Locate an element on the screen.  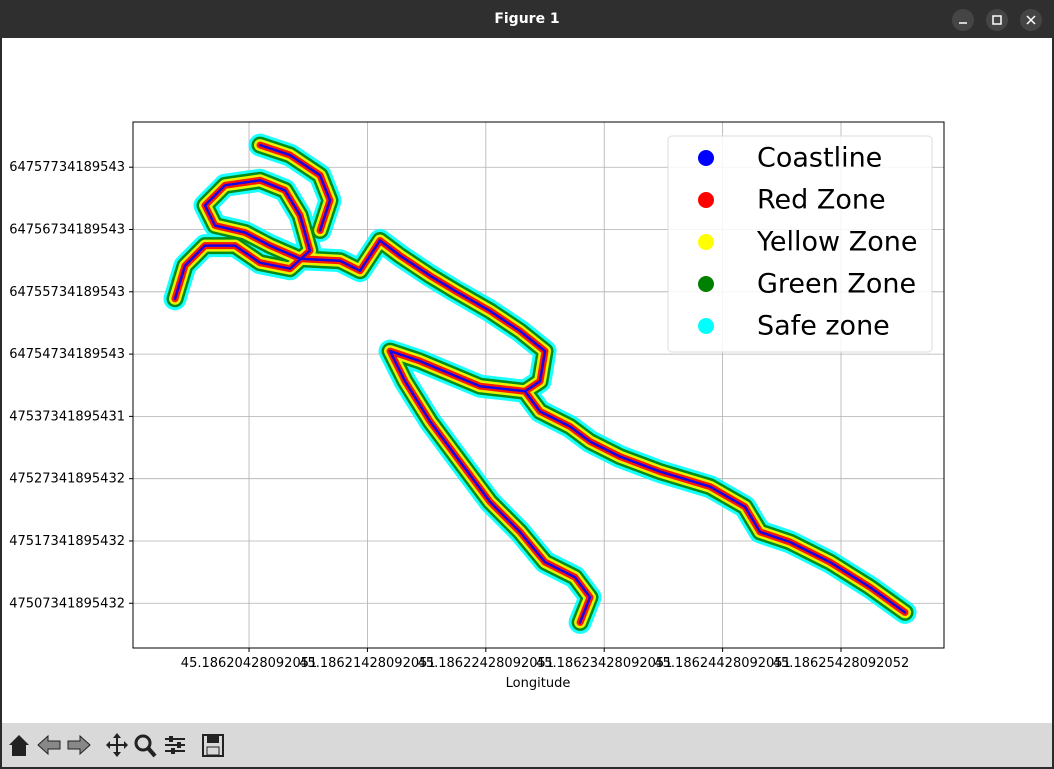
window-title: Figure 1 is located at coordinates (527, 19).